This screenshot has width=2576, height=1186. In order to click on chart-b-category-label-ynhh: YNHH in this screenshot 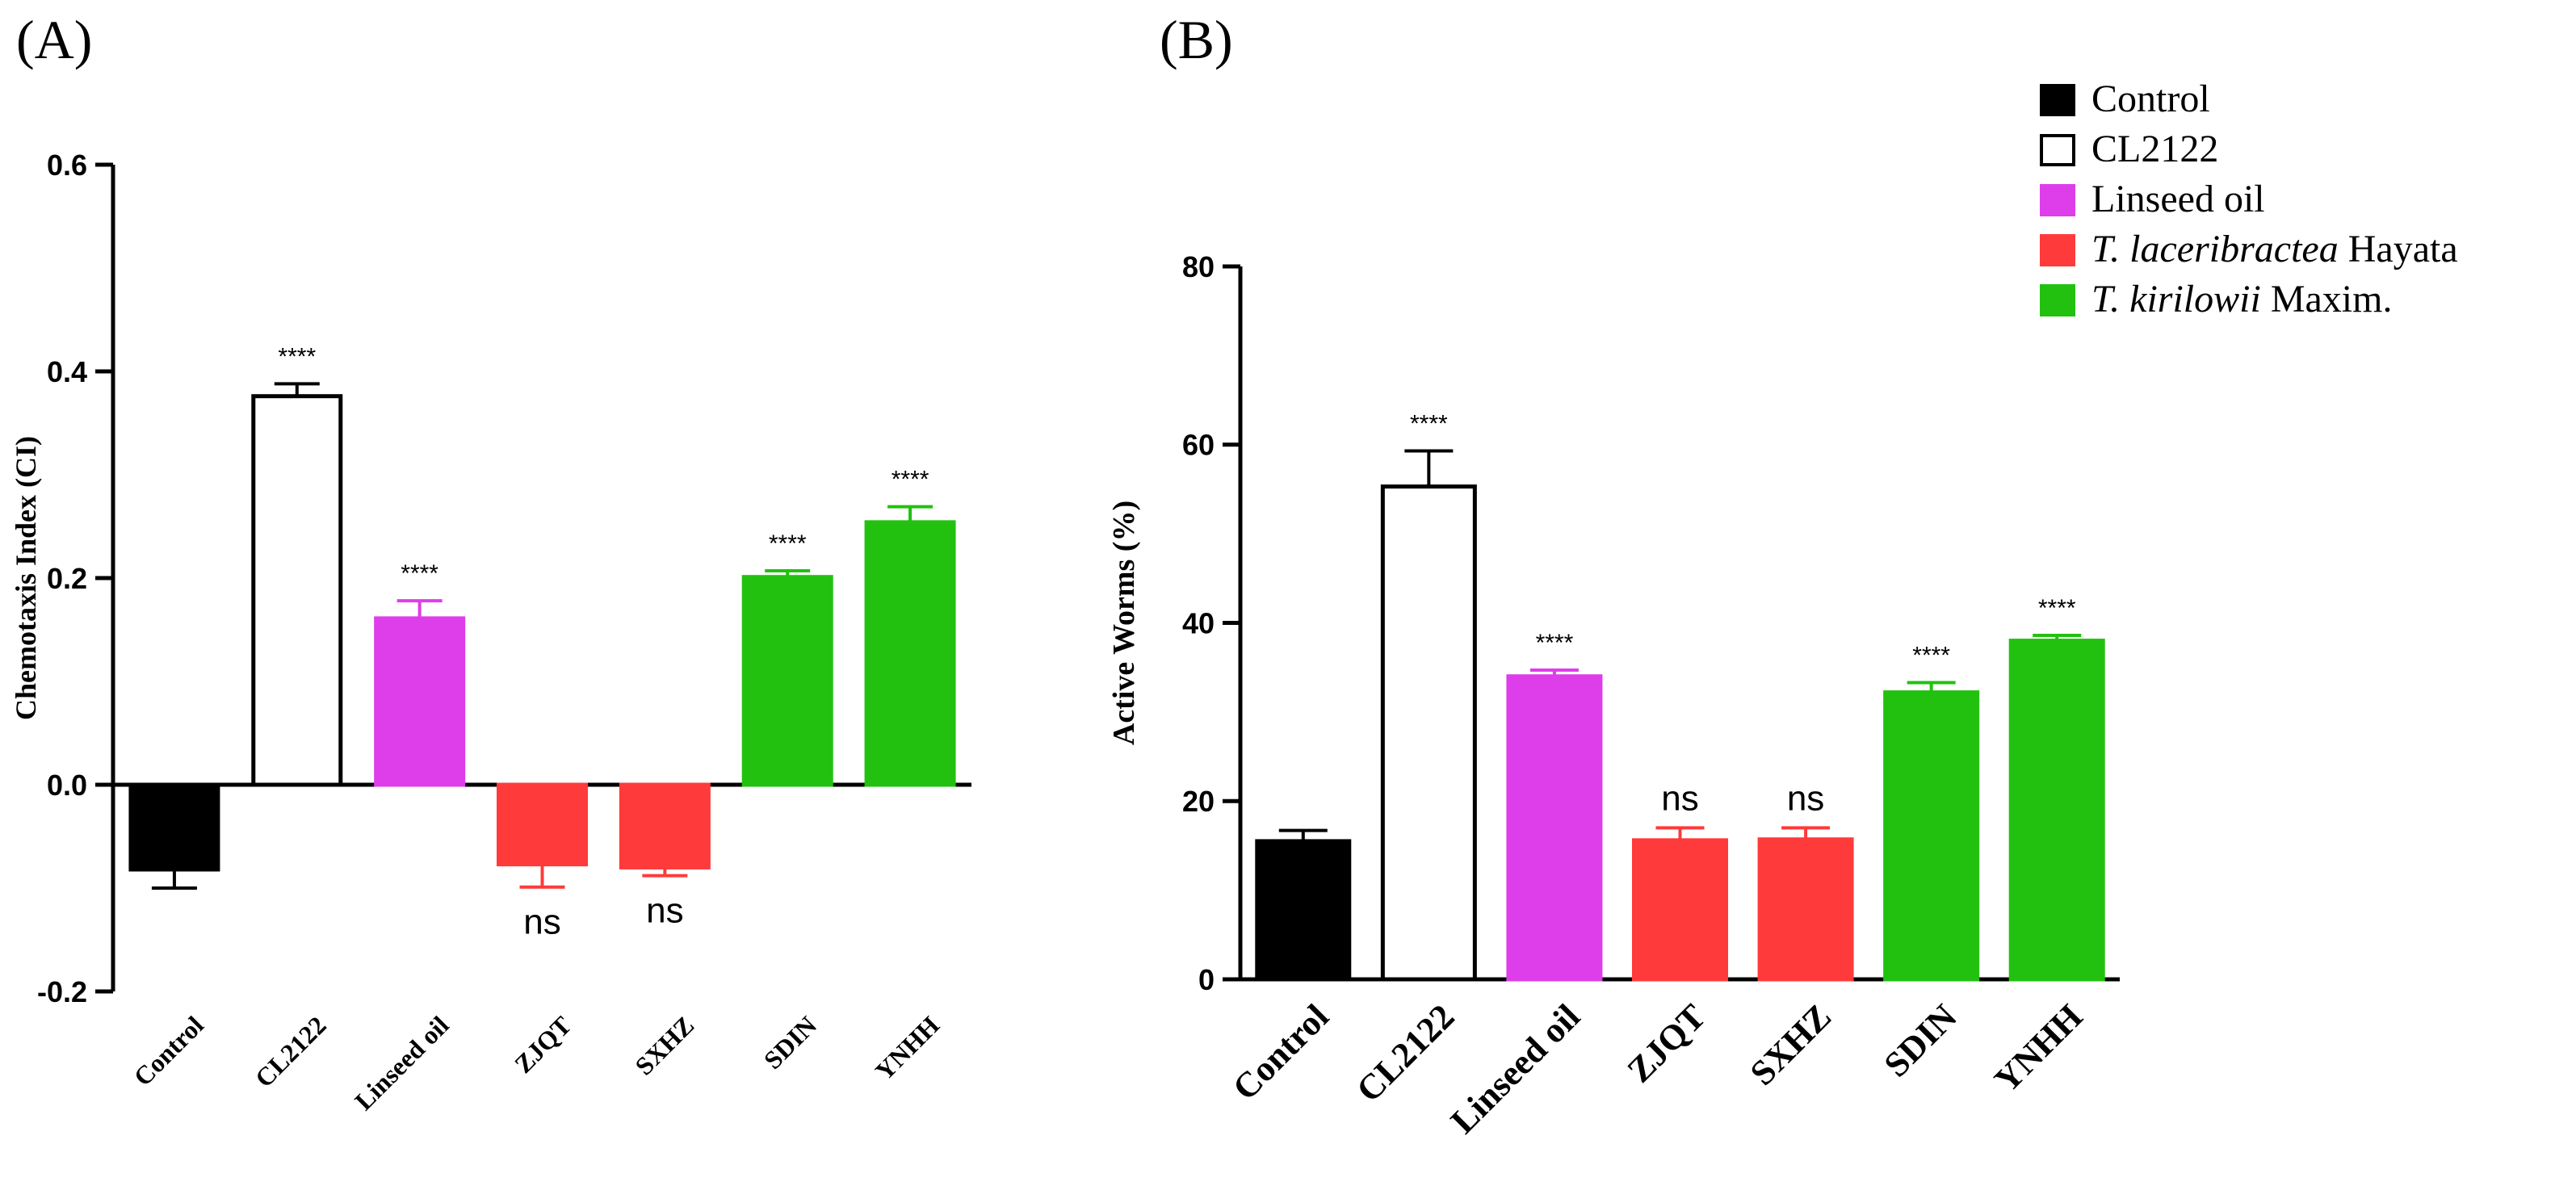, I will do `click(2038, 1048)`.